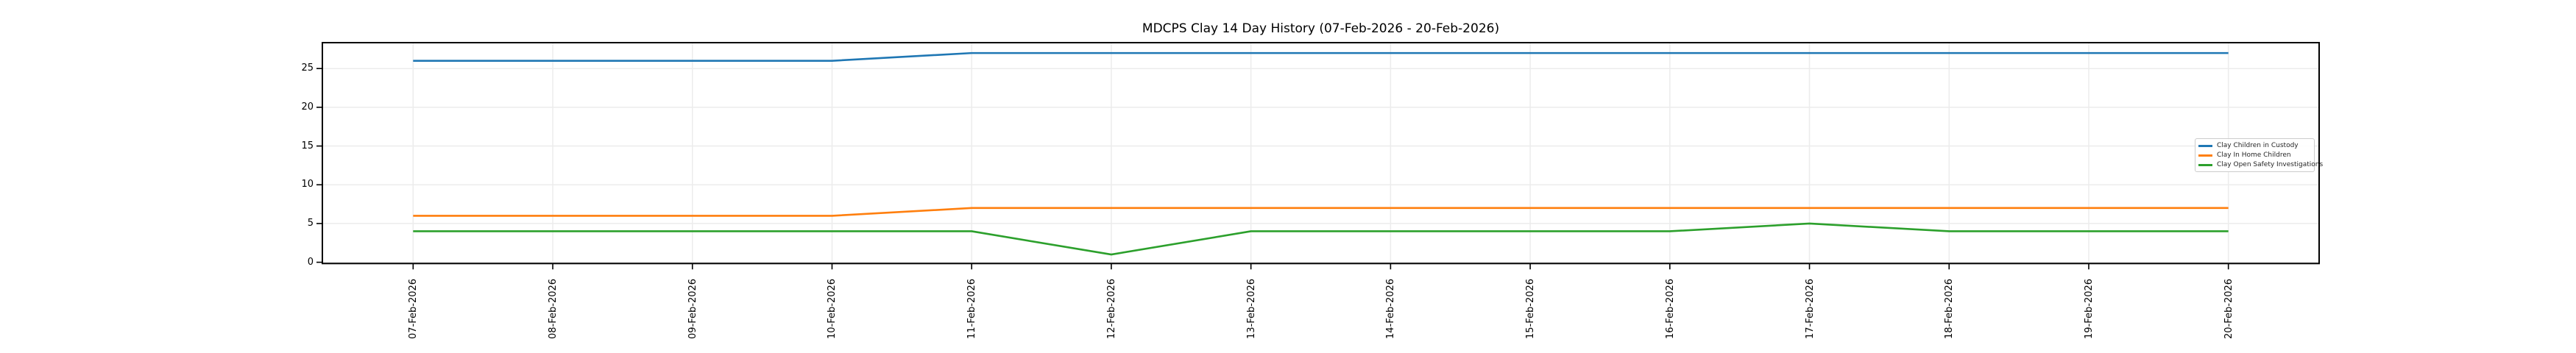 This screenshot has width=2576, height=353. I want to click on y-tick-label: 5, so click(310, 223).